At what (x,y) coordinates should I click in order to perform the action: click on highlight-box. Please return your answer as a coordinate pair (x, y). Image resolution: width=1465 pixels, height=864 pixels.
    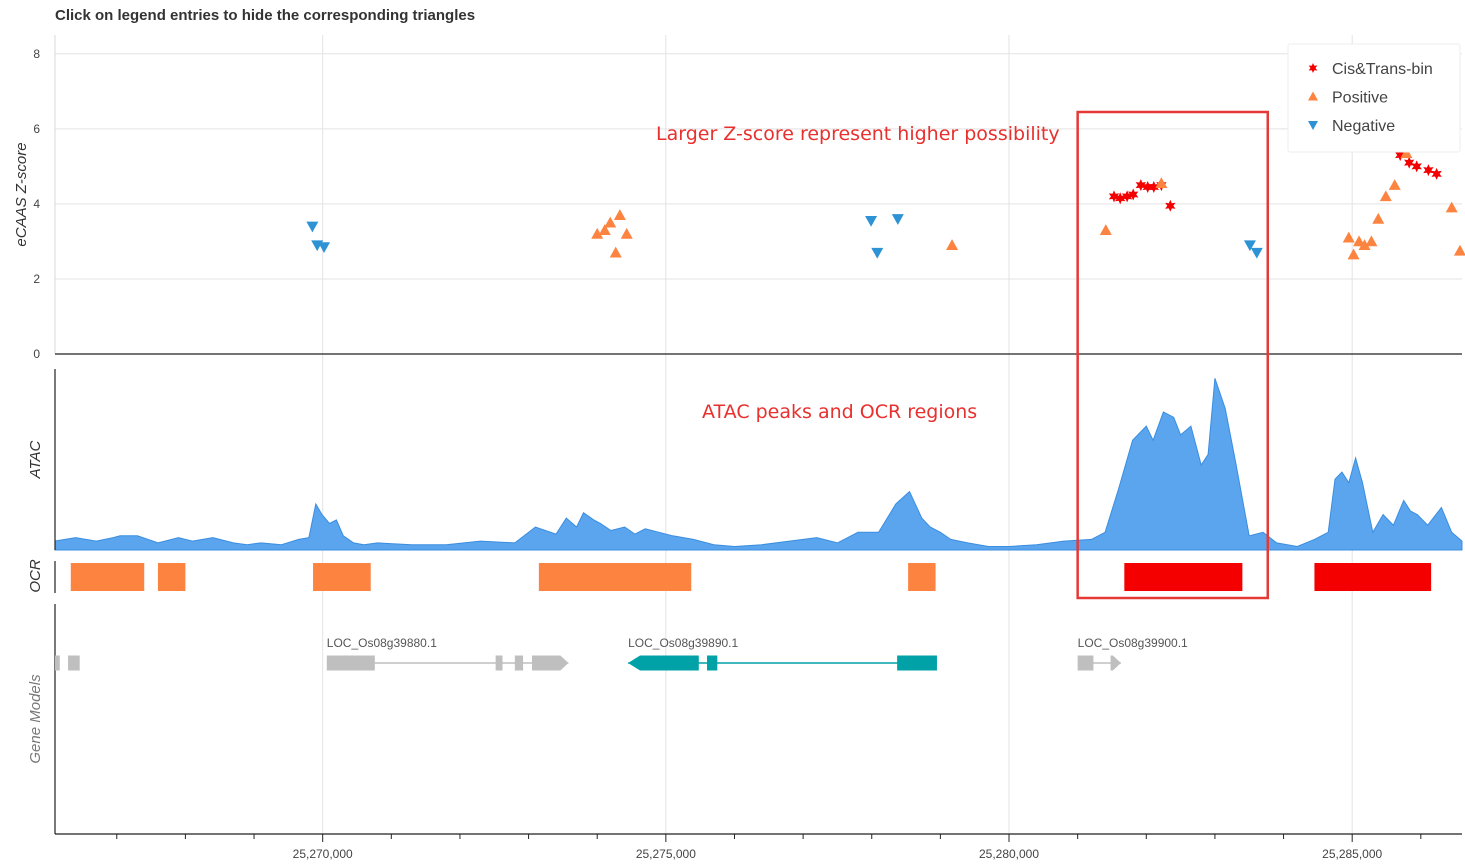
    Looking at the image, I should click on (1173, 355).